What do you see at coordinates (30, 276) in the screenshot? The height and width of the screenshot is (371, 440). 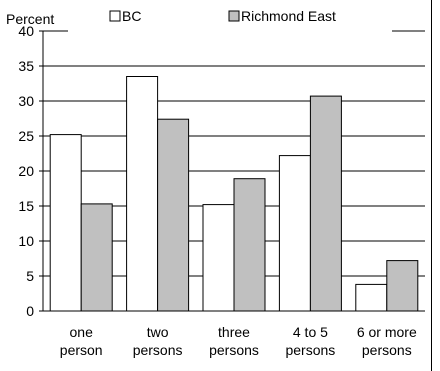 I see `y-tick-label-5: 5` at bounding box center [30, 276].